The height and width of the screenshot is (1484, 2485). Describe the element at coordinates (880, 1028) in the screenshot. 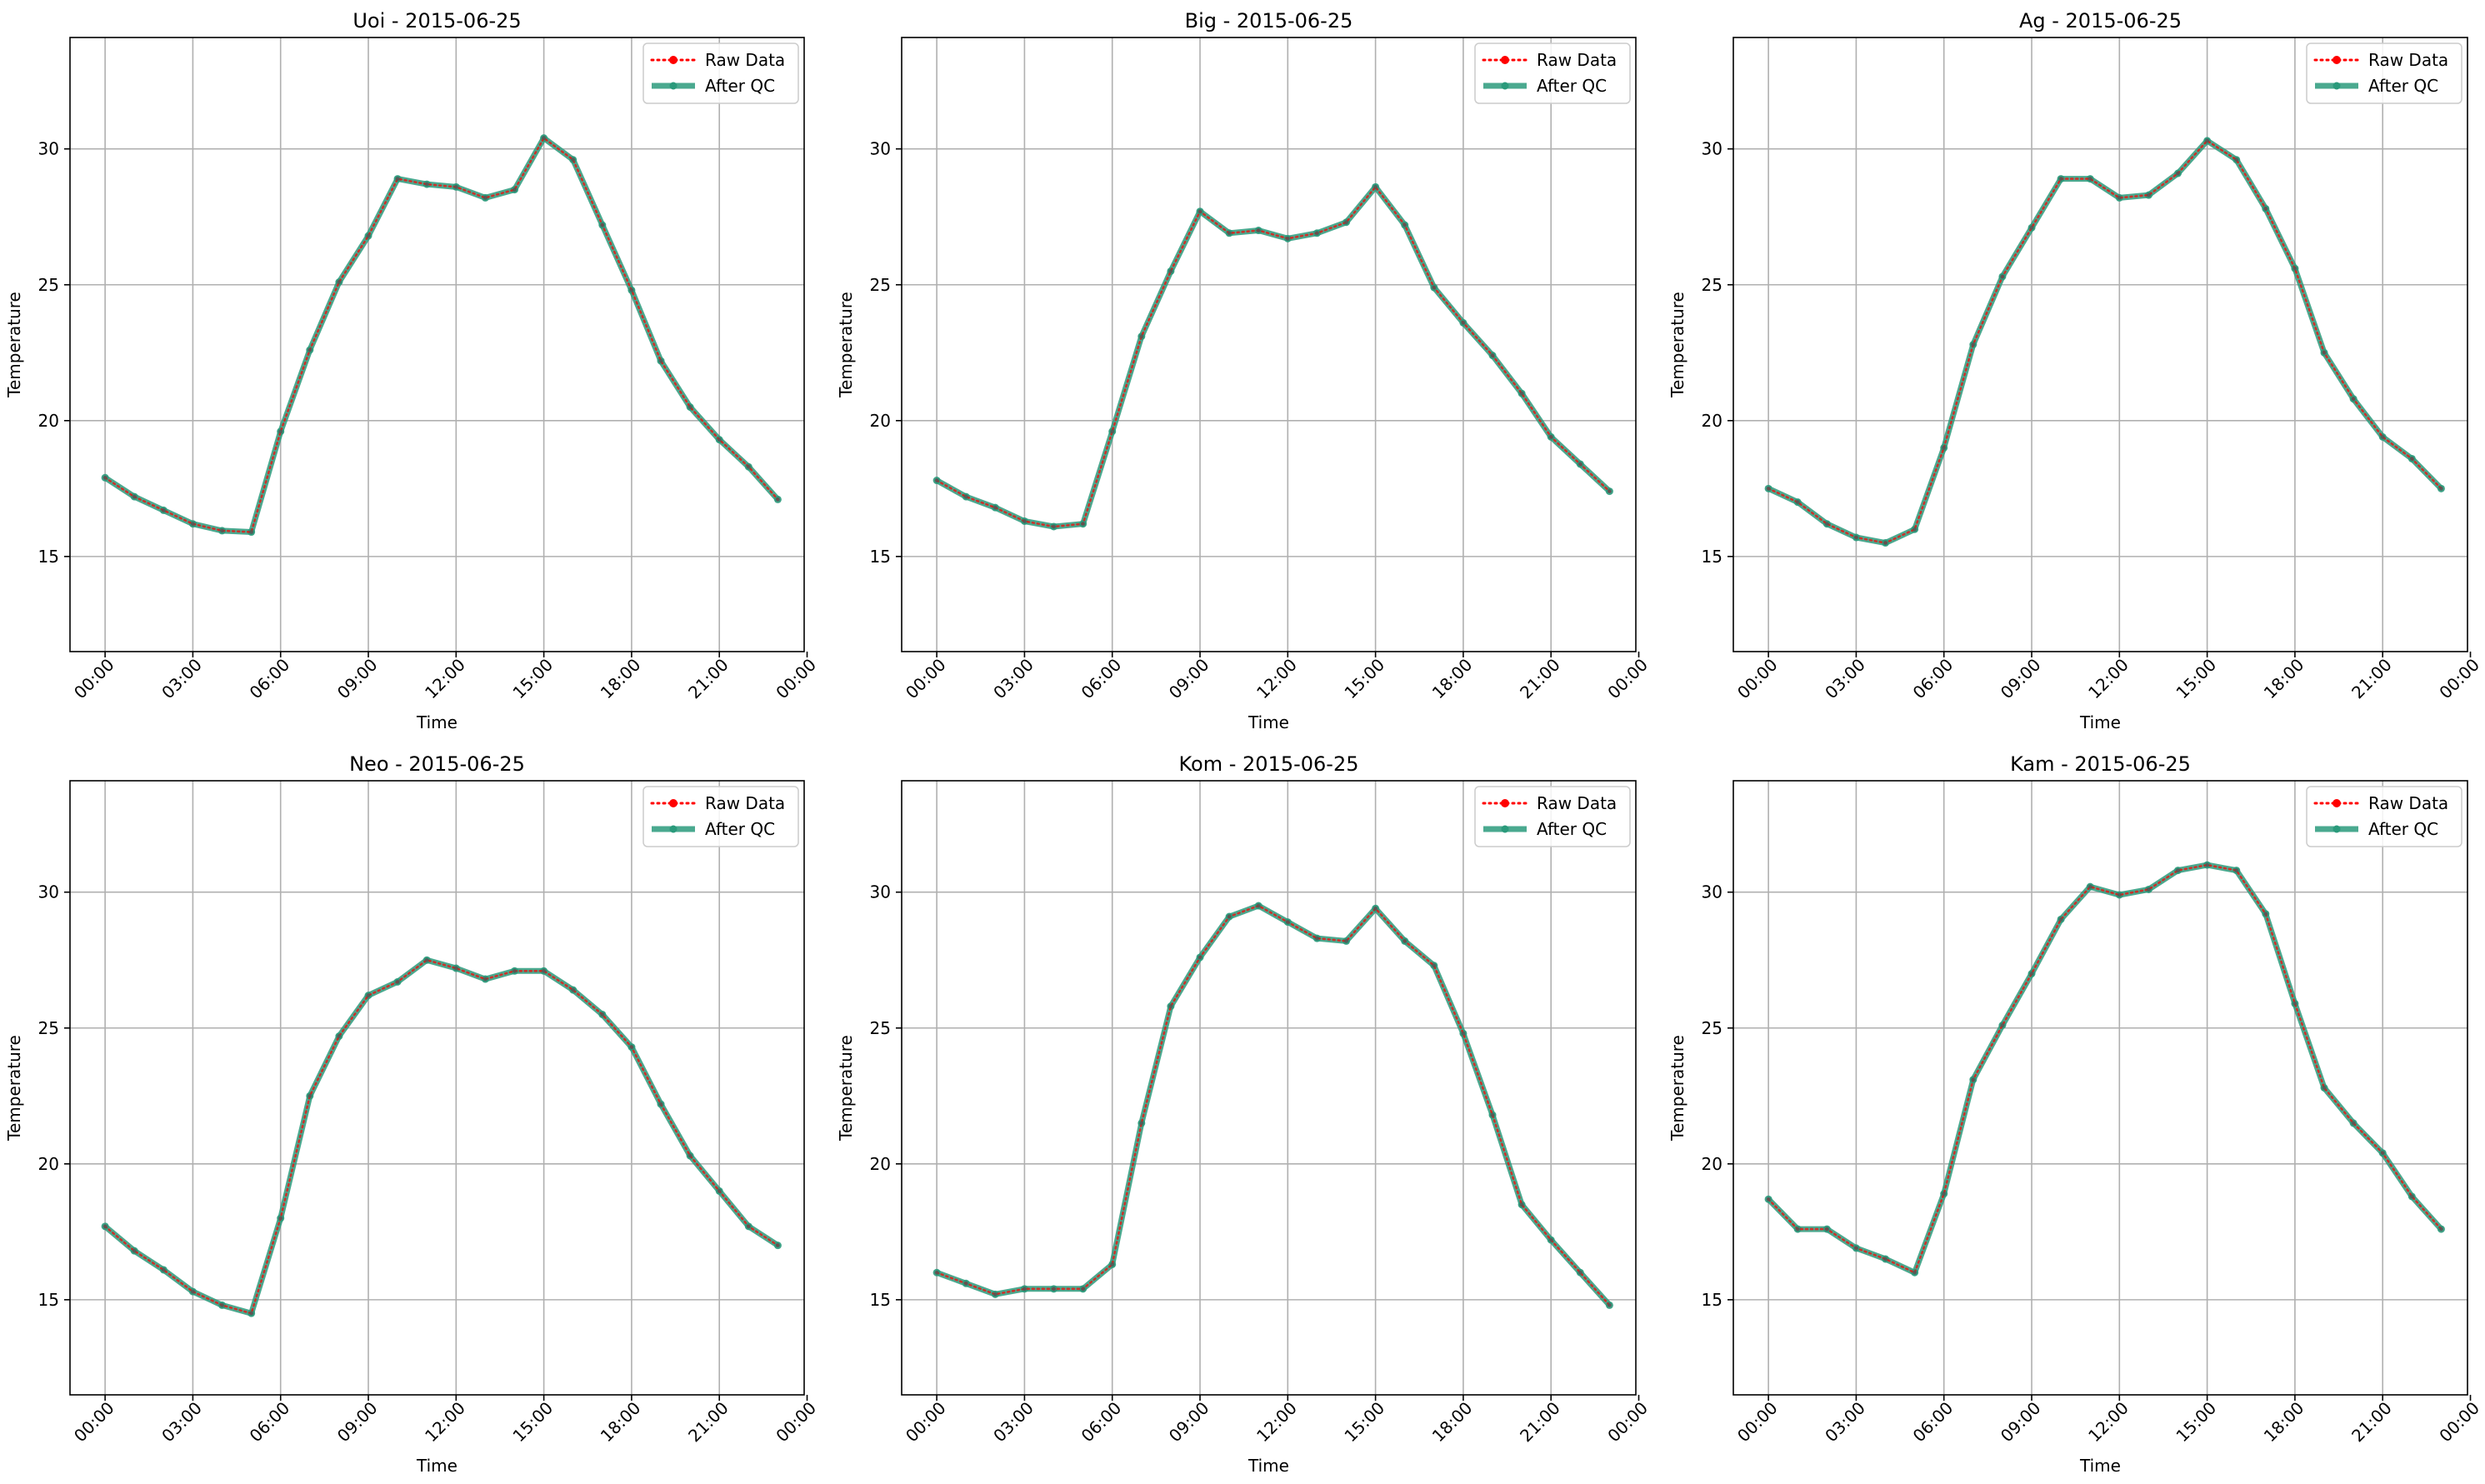

I see `y-tick-label: 25` at that location.